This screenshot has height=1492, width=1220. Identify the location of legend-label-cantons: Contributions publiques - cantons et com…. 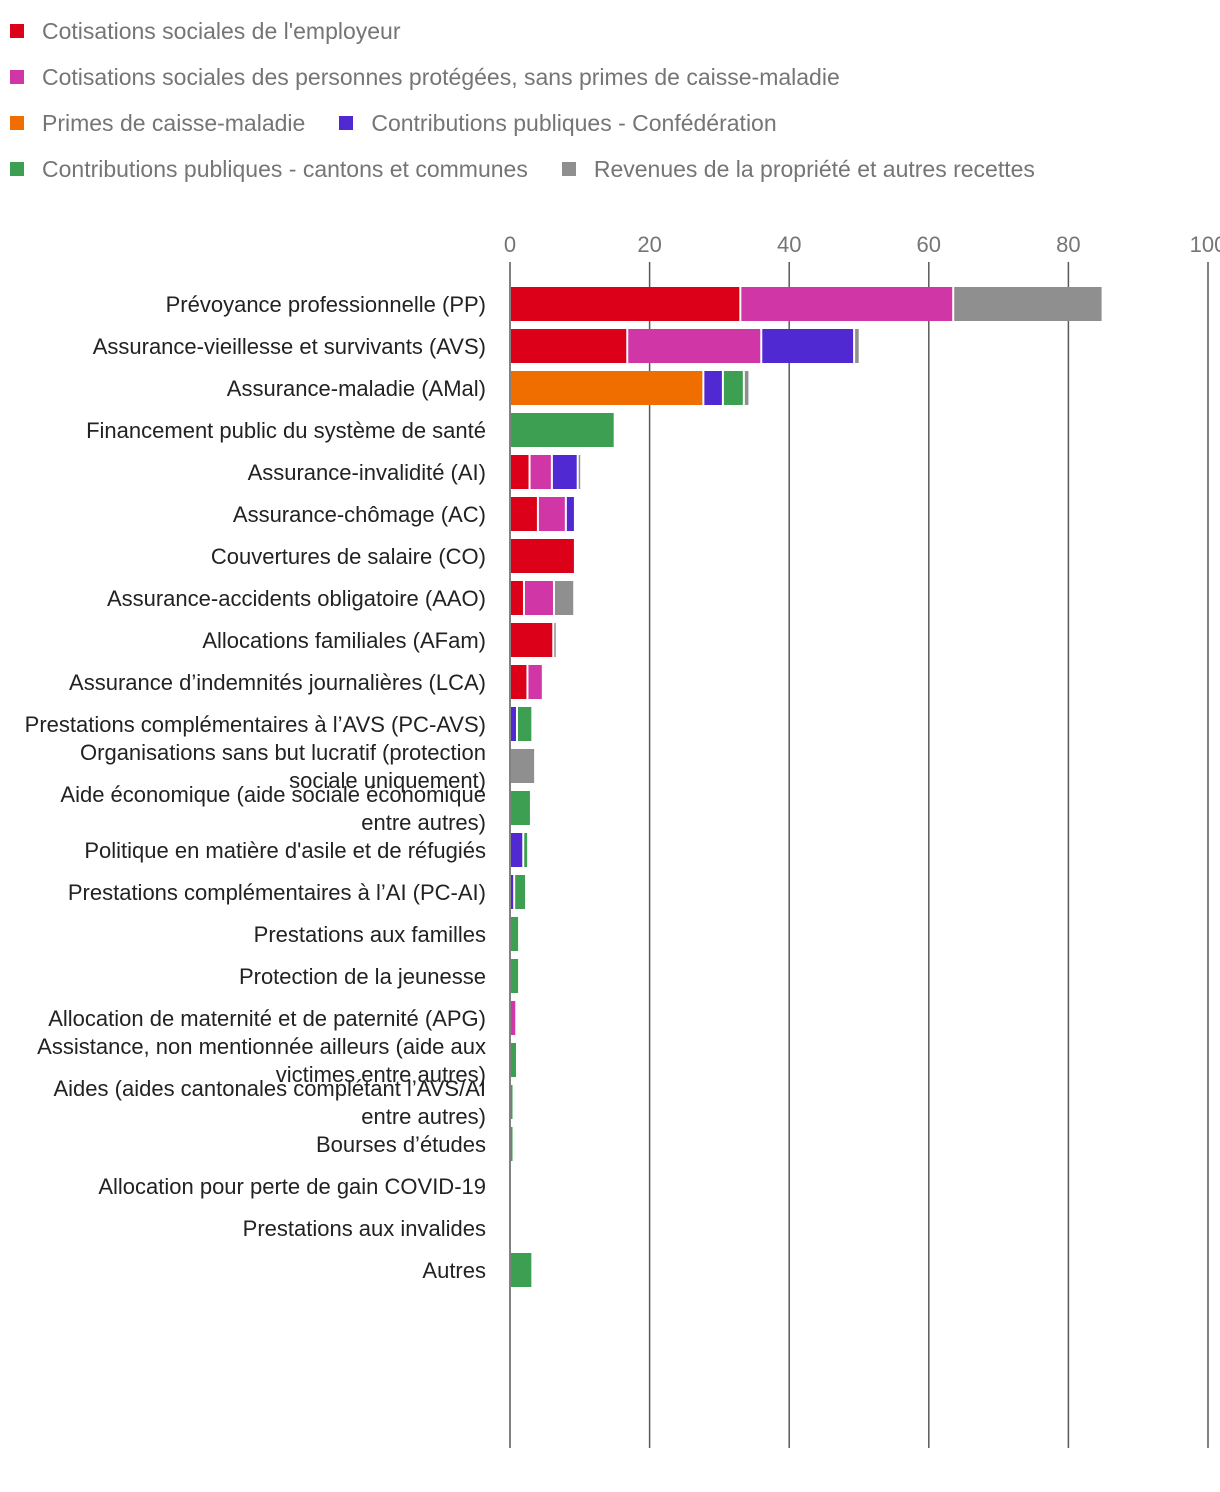
(285, 168).